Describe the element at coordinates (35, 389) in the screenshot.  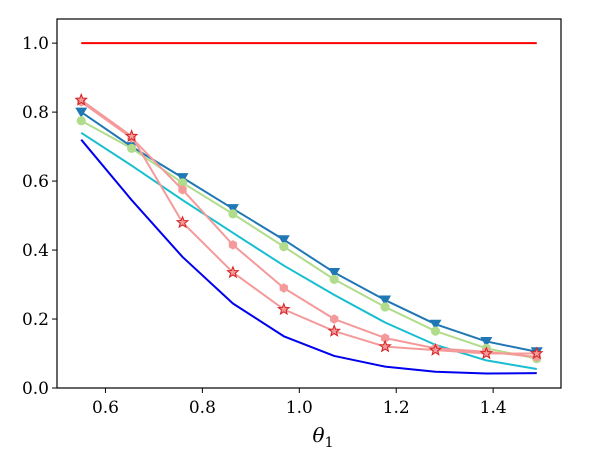
I see `y-tick-label: 0.0` at that location.